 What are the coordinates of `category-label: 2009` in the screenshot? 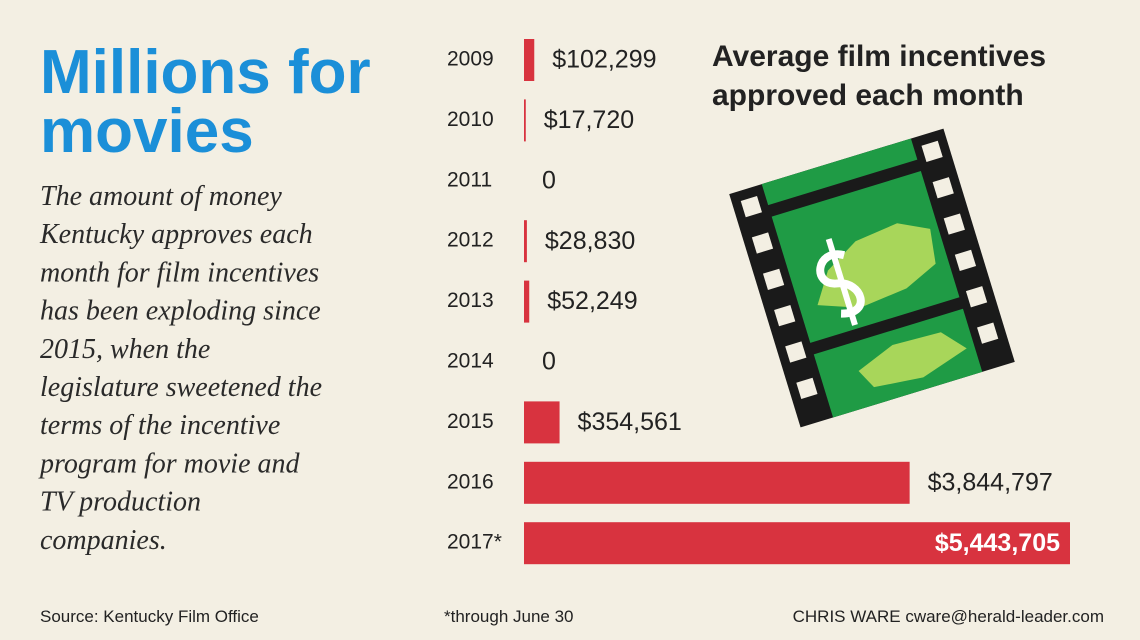 It's located at (470, 59).